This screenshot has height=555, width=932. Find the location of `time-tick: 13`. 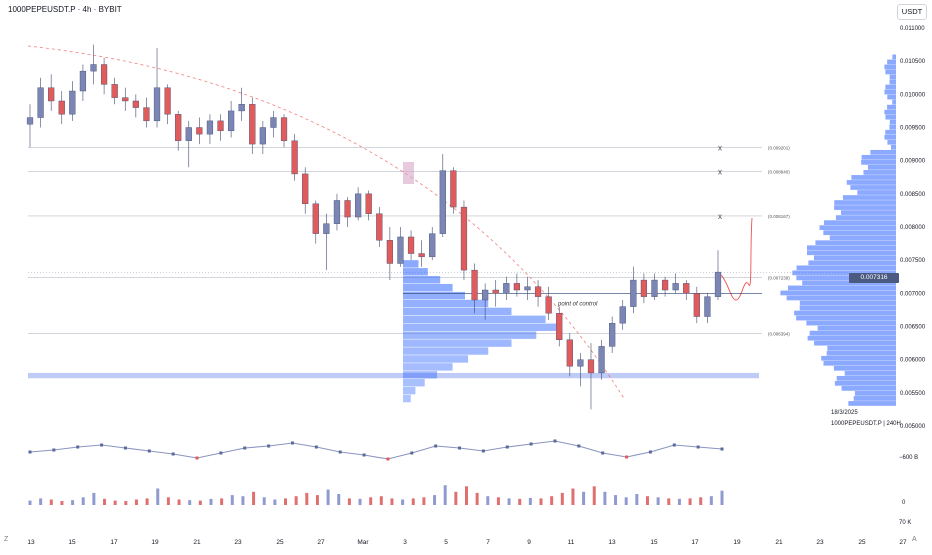

time-tick: 13 is located at coordinates (31, 542).